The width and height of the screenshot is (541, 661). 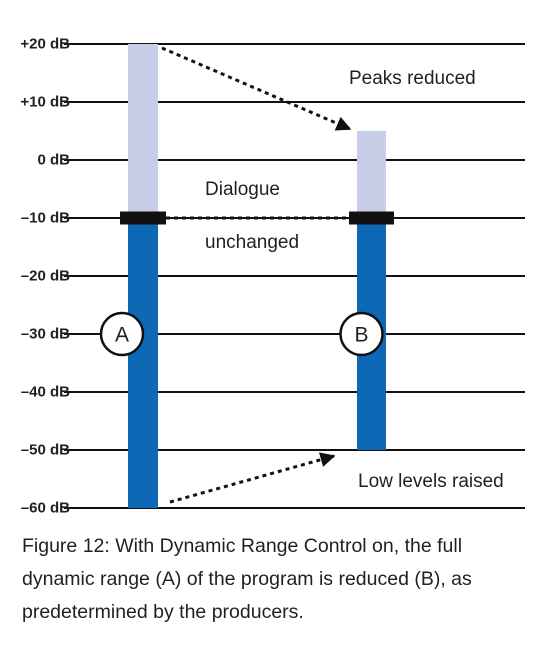 What do you see at coordinates (45, 392) in the screenshot?
I see `y-axis-tick-label: –40 dB` at bounding box center [45, 392].